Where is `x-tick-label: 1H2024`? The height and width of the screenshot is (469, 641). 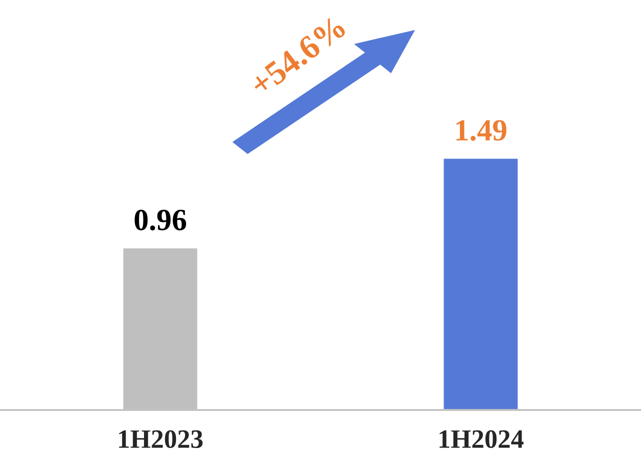
x-tick-label: 1H2024 is located at coordinates (482, 439).